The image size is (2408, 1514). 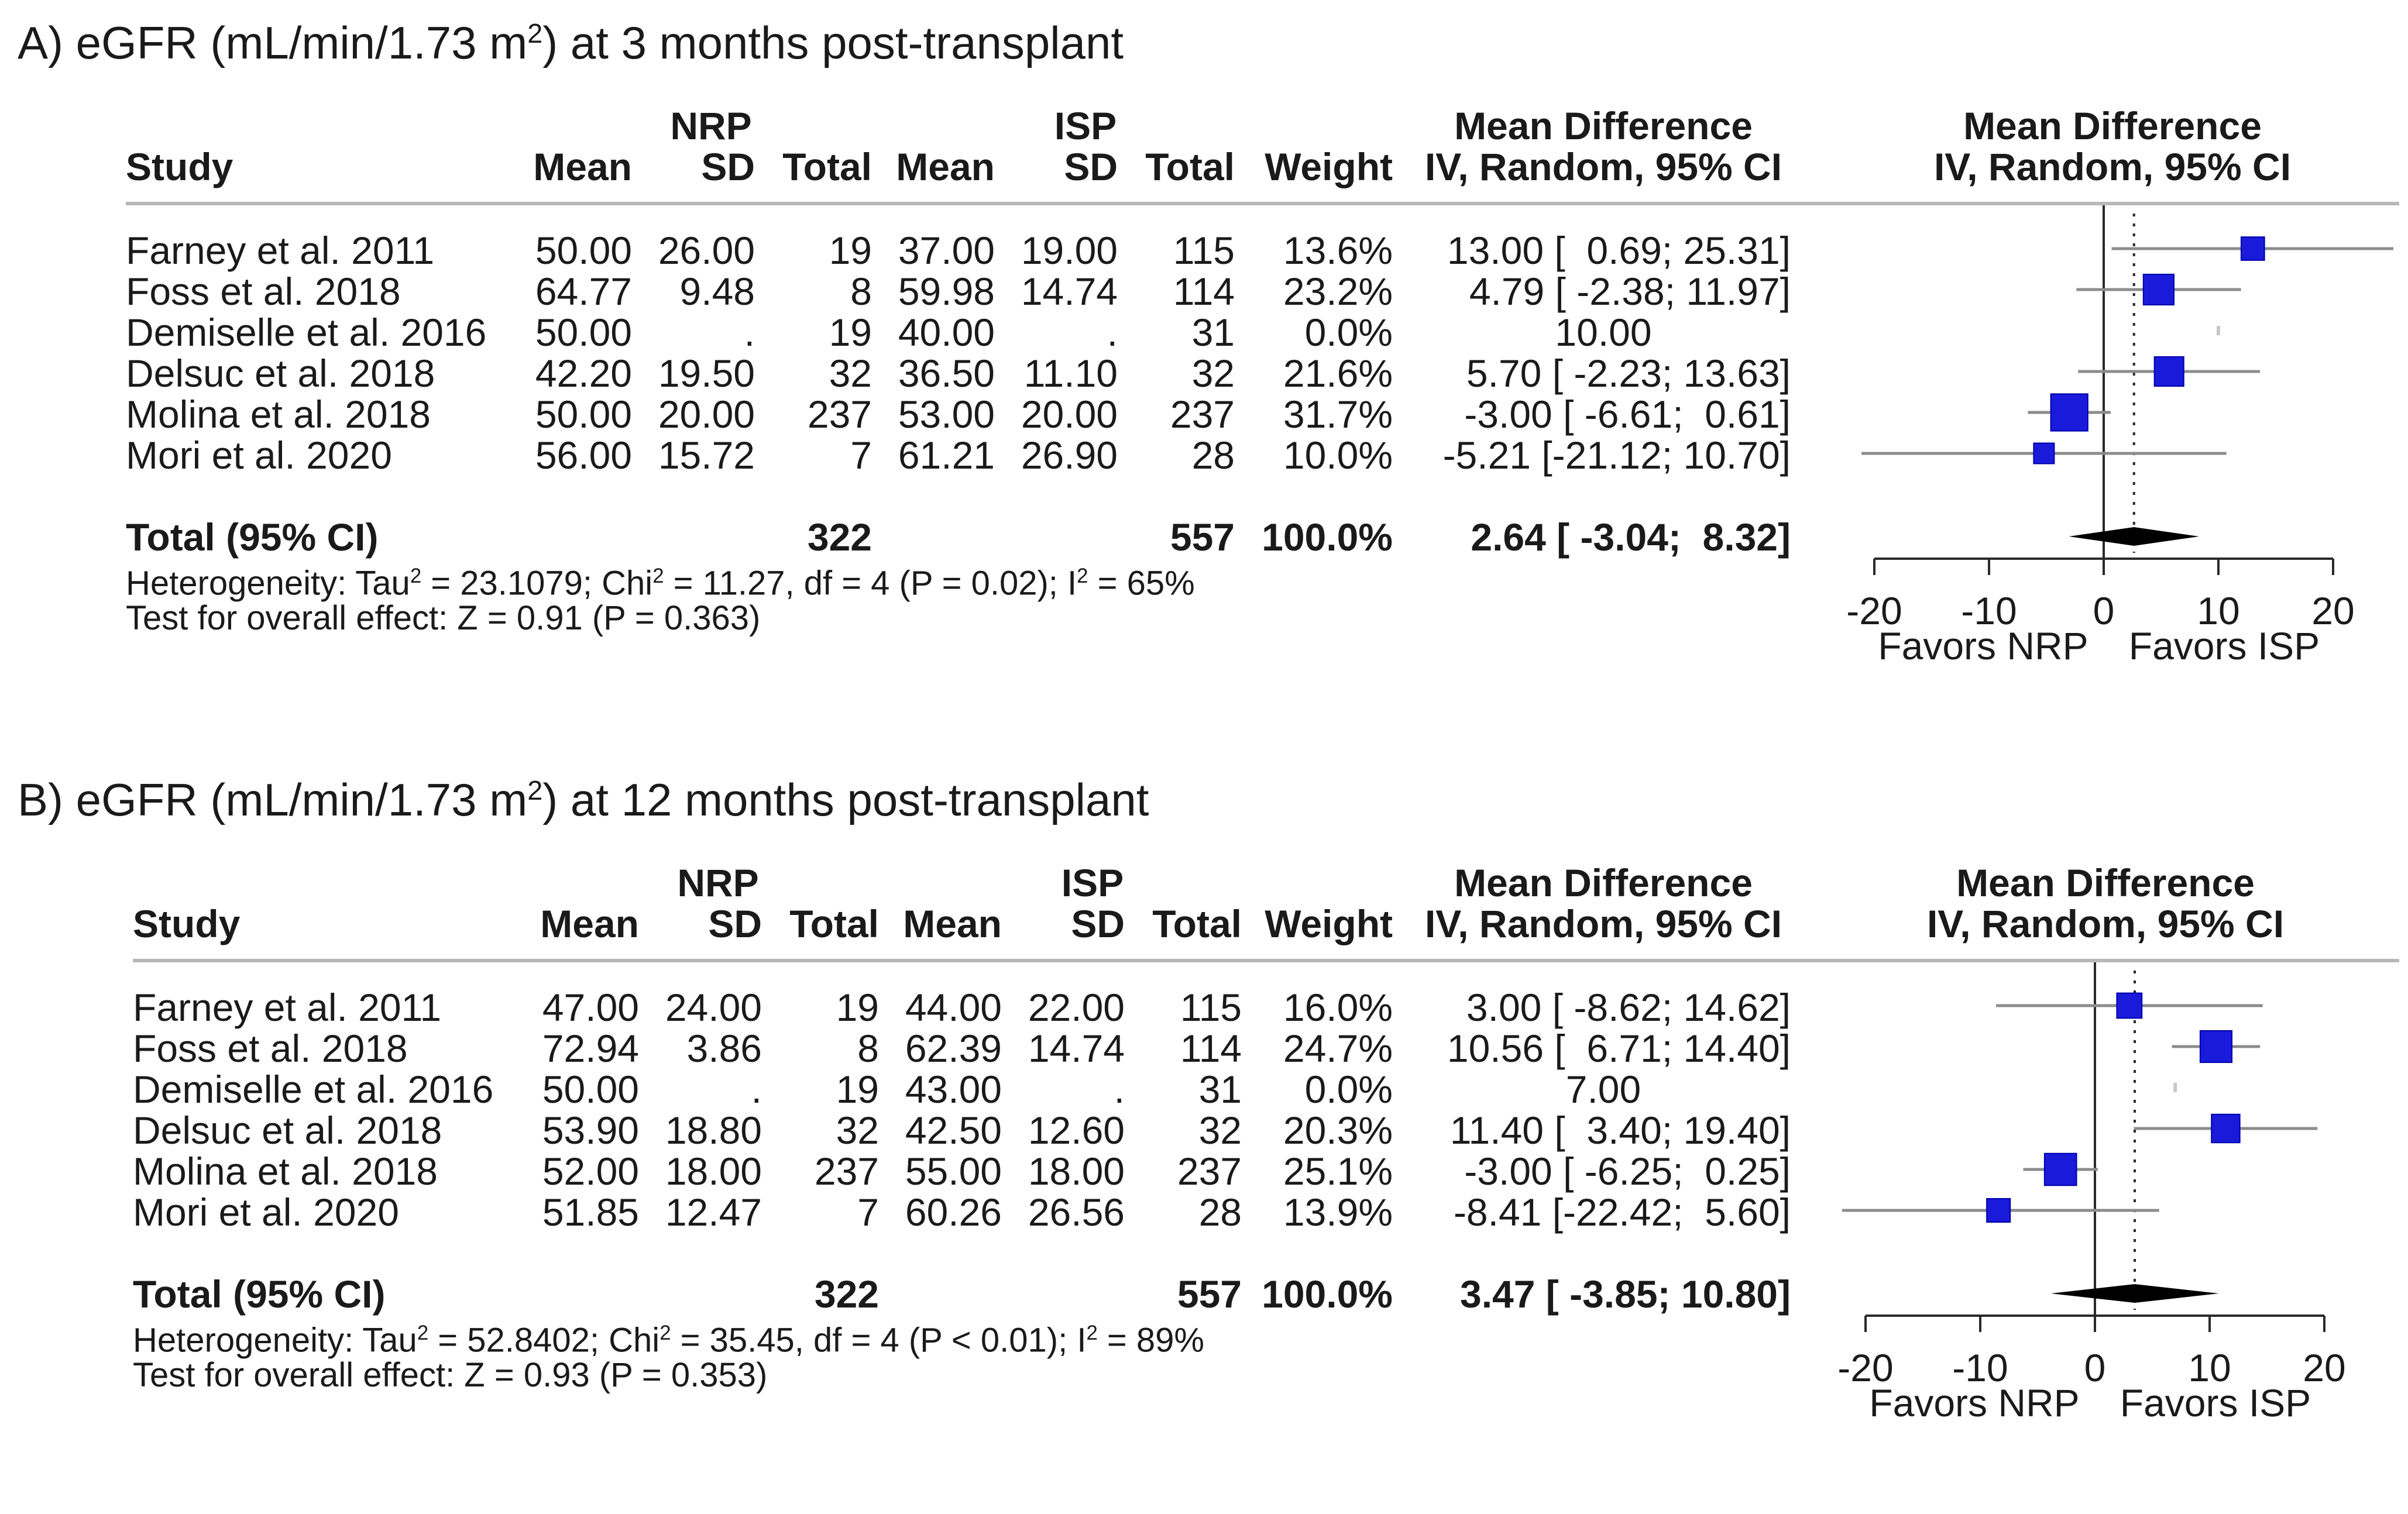 I want to click on header-isp: ISP, so click(x=1085, y=125).